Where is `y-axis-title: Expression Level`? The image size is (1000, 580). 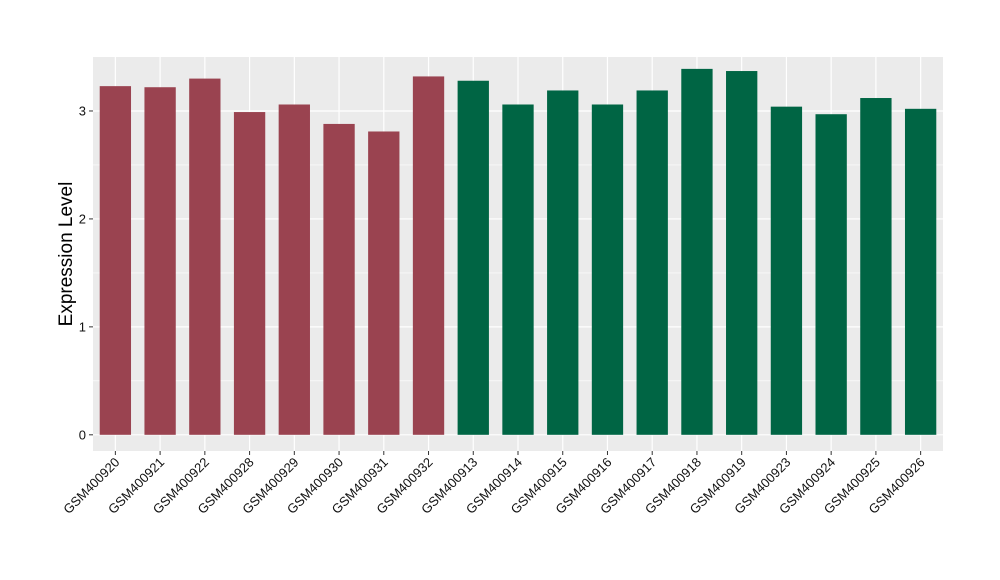 y-axis-title: Expression Level is located at coordinates (66, 254).